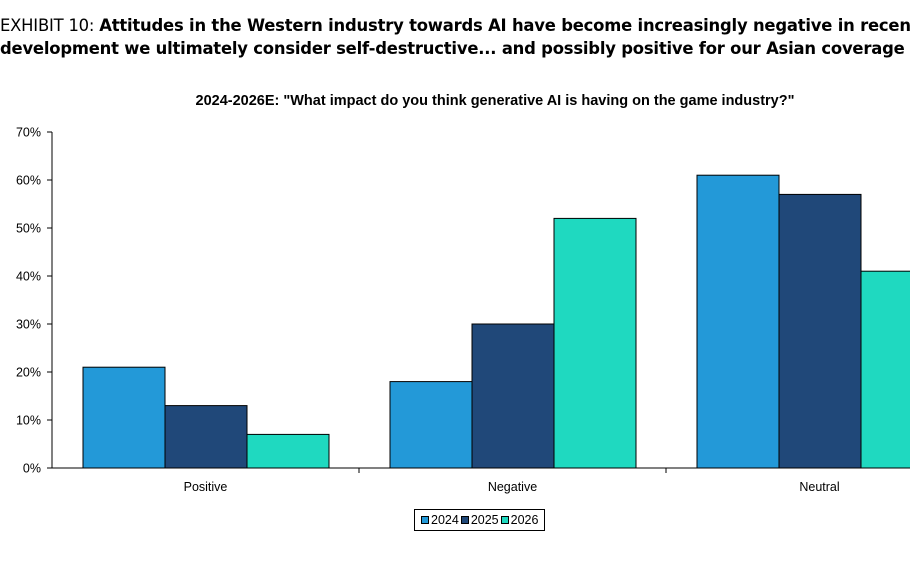 This screenshot has width=910, height=569. What do you see at coordinates (288, 451) in the screenshot?
I see `bar-2026-positive` at bounding box center [288, 451].